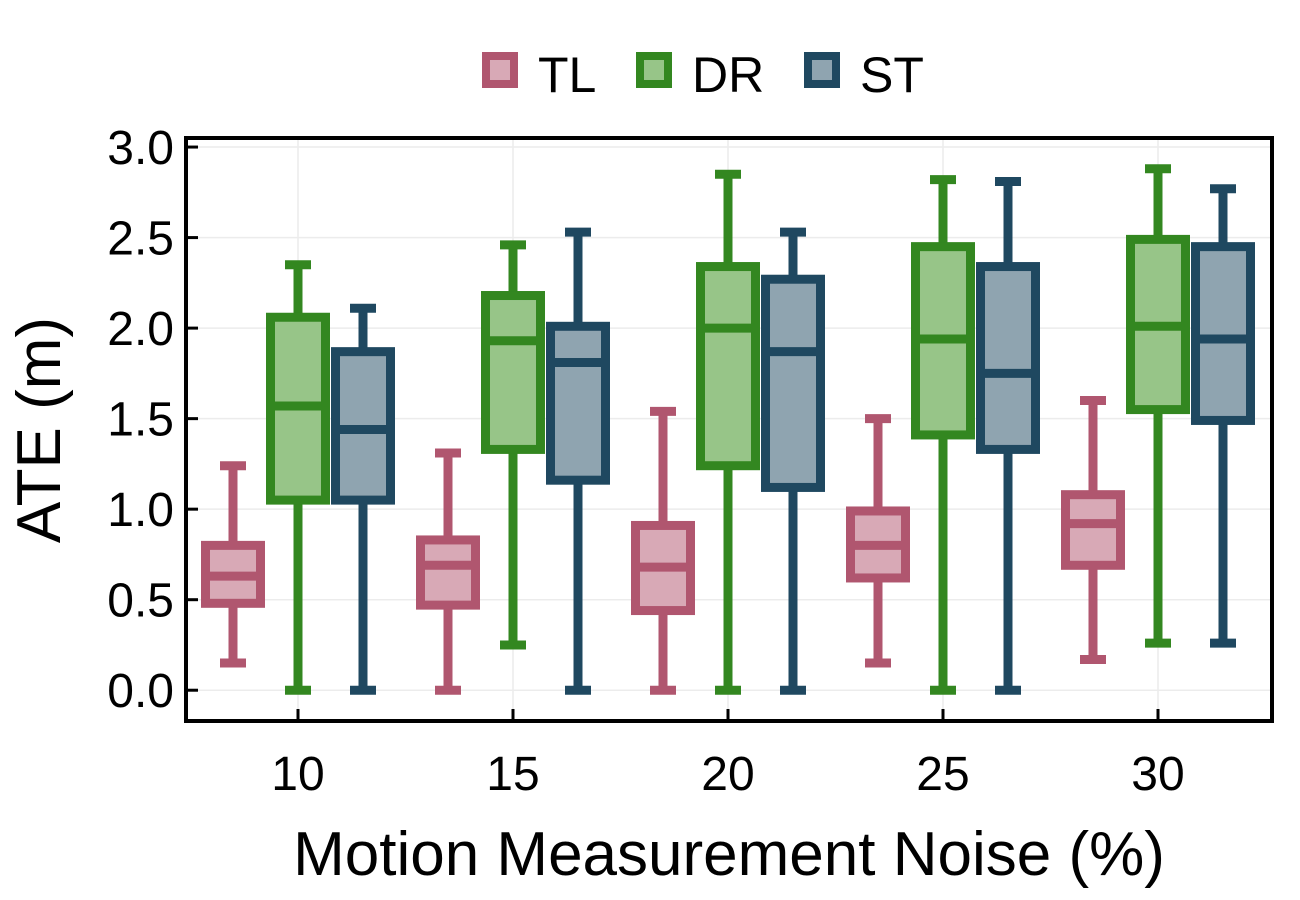 This screenshot has height=900, width=1300. What do you see at coordinates (729, 854) in the screenshot?
I see `x-axis-label: Motion Measurement Noise (%)` at bounding box center [729, 854].